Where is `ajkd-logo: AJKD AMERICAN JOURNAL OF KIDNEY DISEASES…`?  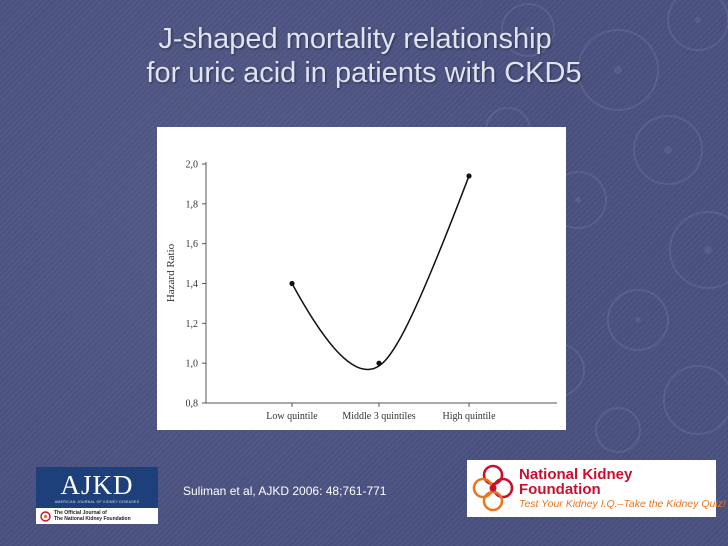
ajkd-logo: AJKD AMERICAN JOURNAL OF KIDNEY DISEASES… is located at coordinates (97, 495).